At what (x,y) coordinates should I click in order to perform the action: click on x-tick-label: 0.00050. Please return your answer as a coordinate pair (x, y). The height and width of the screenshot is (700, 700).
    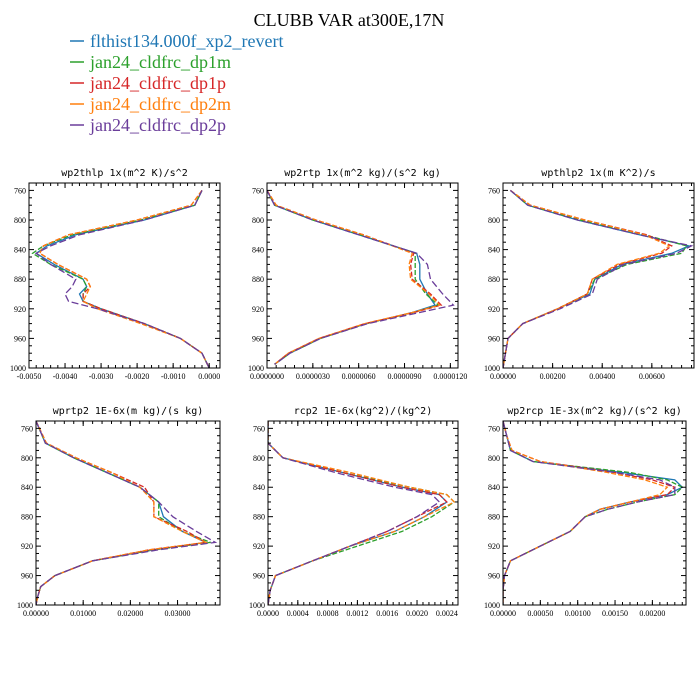
    Looking at the image, I should click on (540, 613).